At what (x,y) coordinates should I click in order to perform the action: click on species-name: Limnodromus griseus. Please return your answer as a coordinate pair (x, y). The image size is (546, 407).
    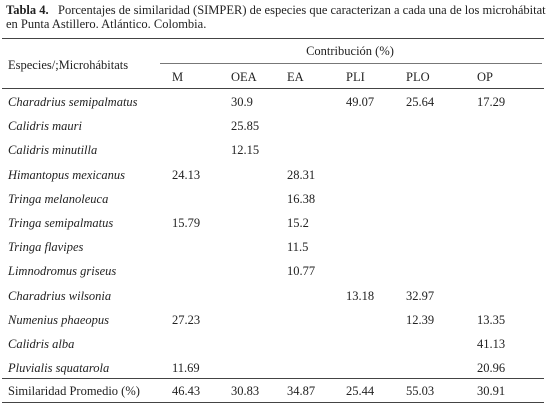
    Looking at the image, I should click on (62, 271).